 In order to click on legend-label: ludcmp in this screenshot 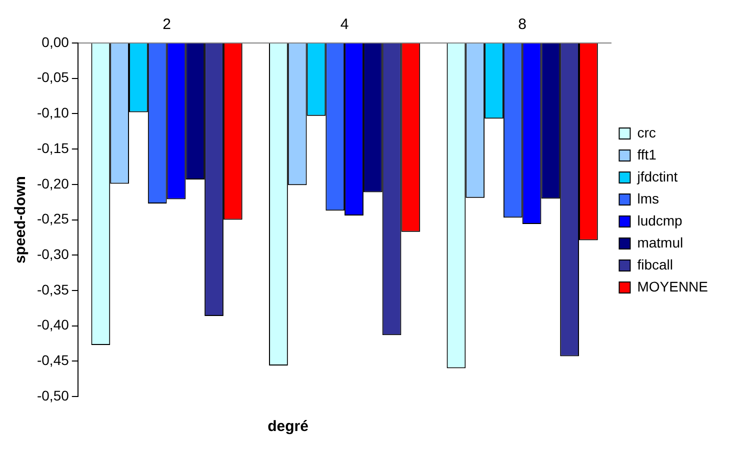, I will do `click(660, 220)`.